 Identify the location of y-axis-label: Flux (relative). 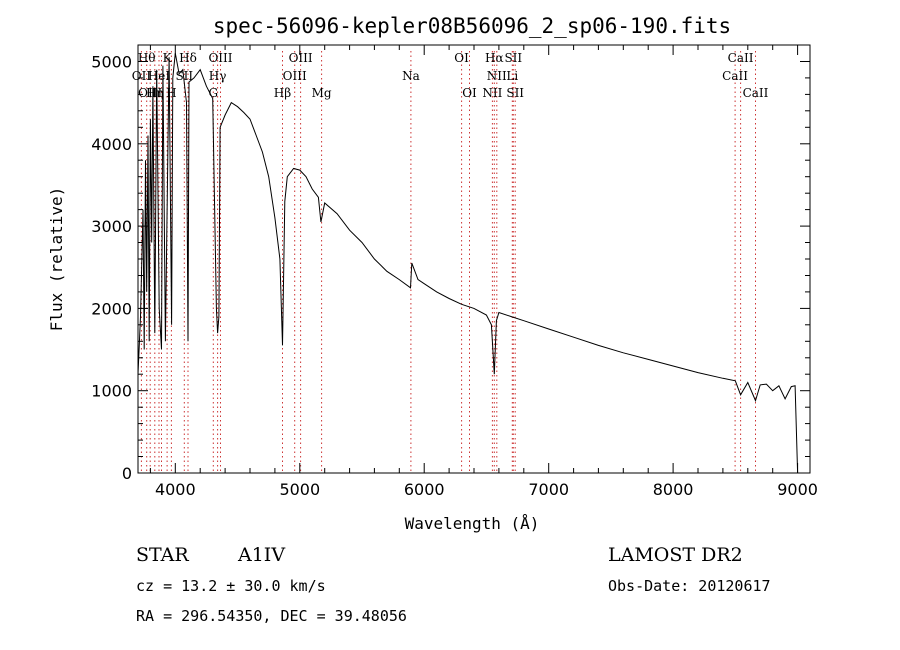
(56, 259).